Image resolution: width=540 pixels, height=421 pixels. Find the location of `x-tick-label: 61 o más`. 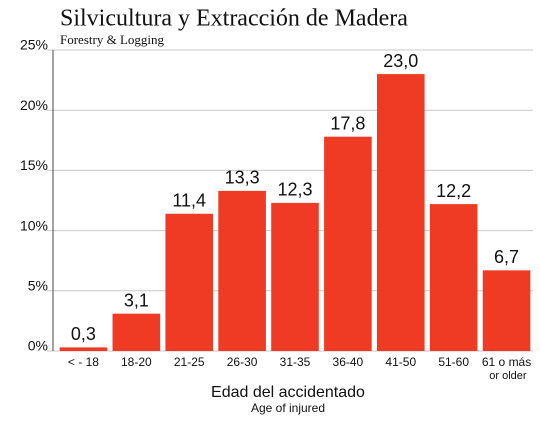

x-tick-label: 61 o más is located at coordinates (506, 362).